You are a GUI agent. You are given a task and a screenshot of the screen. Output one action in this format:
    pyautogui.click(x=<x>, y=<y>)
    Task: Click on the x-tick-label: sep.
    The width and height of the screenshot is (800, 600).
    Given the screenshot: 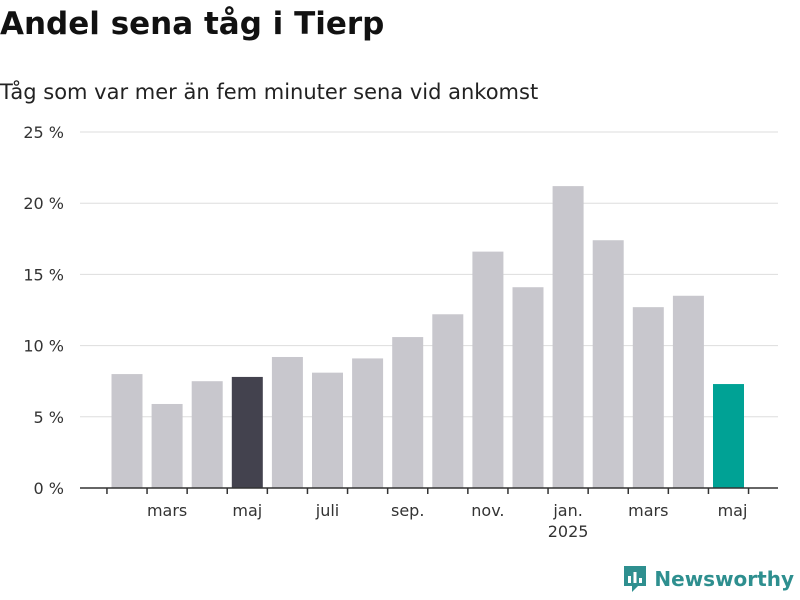 What is the action you would take?
    pyautogui.click(x=407, y=510)
    